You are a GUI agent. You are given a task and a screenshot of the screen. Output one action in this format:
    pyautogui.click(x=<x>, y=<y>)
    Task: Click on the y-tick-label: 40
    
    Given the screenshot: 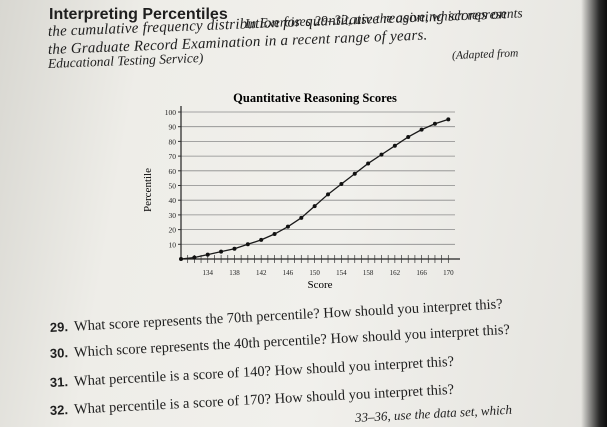 What is the action you would take?
    pyautogui.click(x=173, y=200)
    